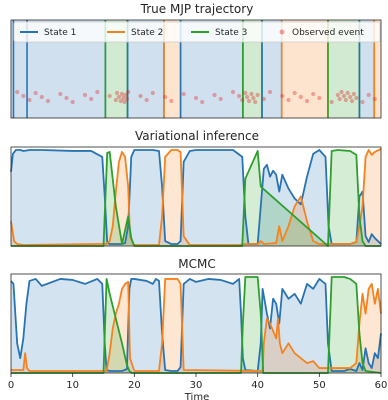 The width and height of the screenshot is (388, 400). What do you see at coordinates (196, 264) in the screenshot?
I see `panel3-title: MCMC` at bounding box center [196, 264].